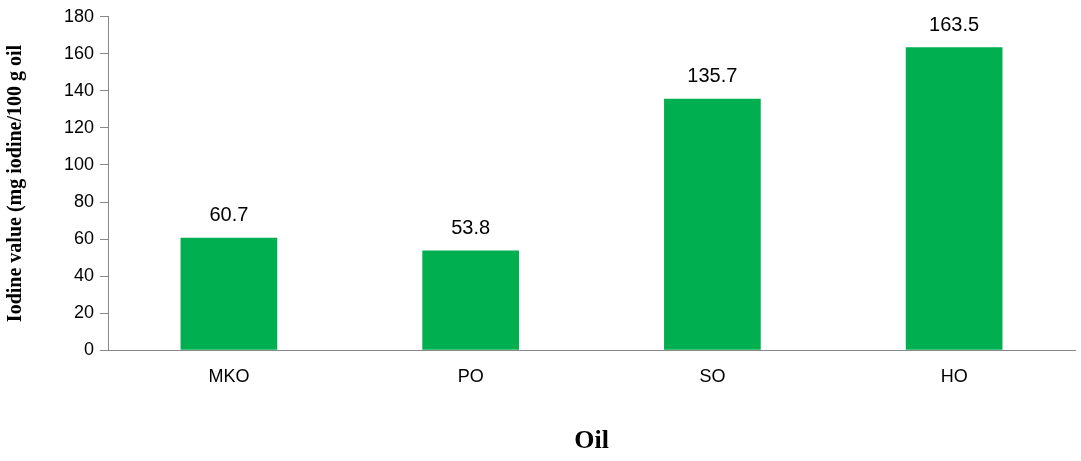  Describe the element at coordinates (712, 75) in the screenshot. I see `data-label: 135.7` at that location.